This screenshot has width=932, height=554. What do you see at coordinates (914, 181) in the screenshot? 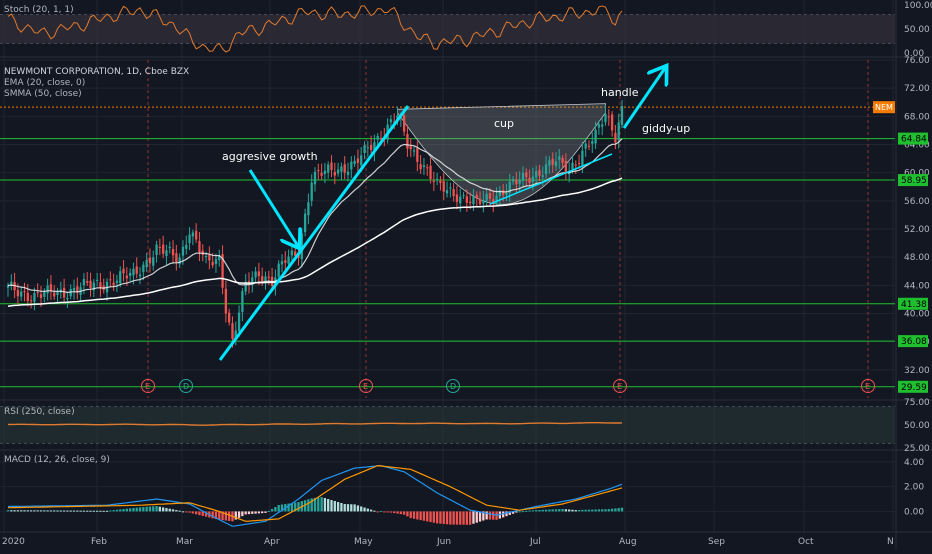
I see `level-tag-label: 58.95` at bounding box center [914, 181].